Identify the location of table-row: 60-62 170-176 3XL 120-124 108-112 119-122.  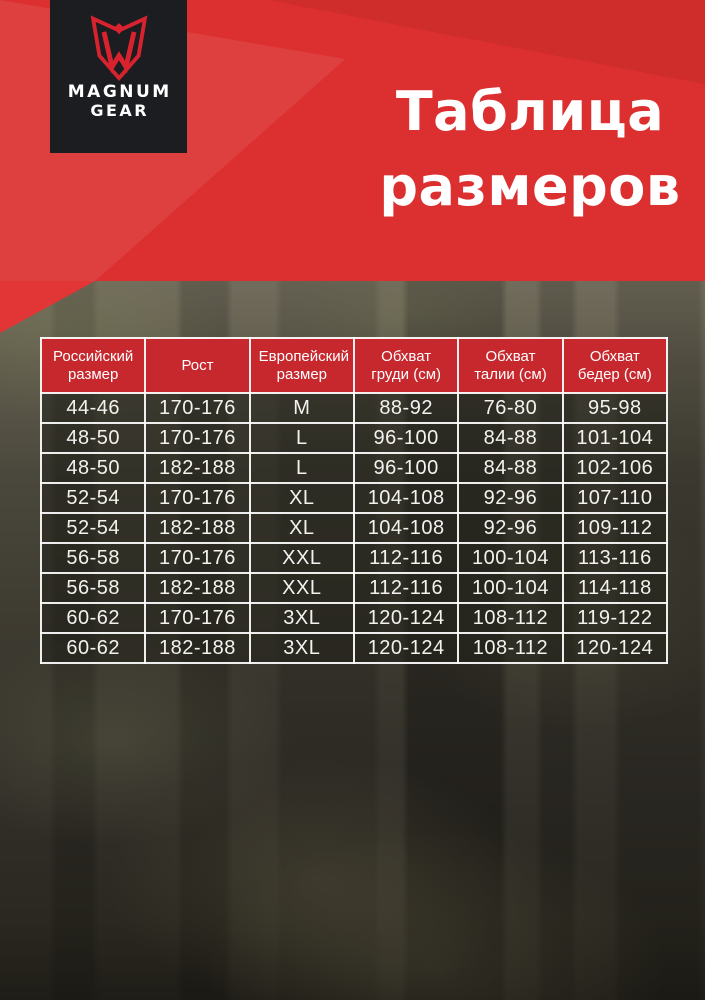
(354, 618).